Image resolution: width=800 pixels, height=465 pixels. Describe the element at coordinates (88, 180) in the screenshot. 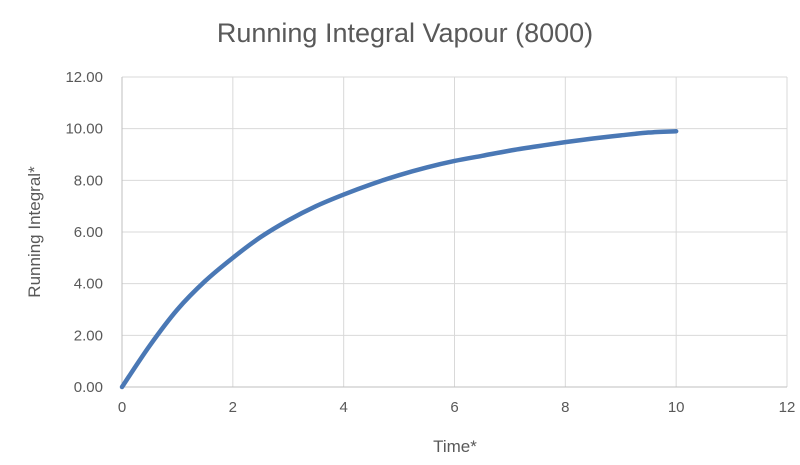

I see `y-tick-label: 8.00` at that location.